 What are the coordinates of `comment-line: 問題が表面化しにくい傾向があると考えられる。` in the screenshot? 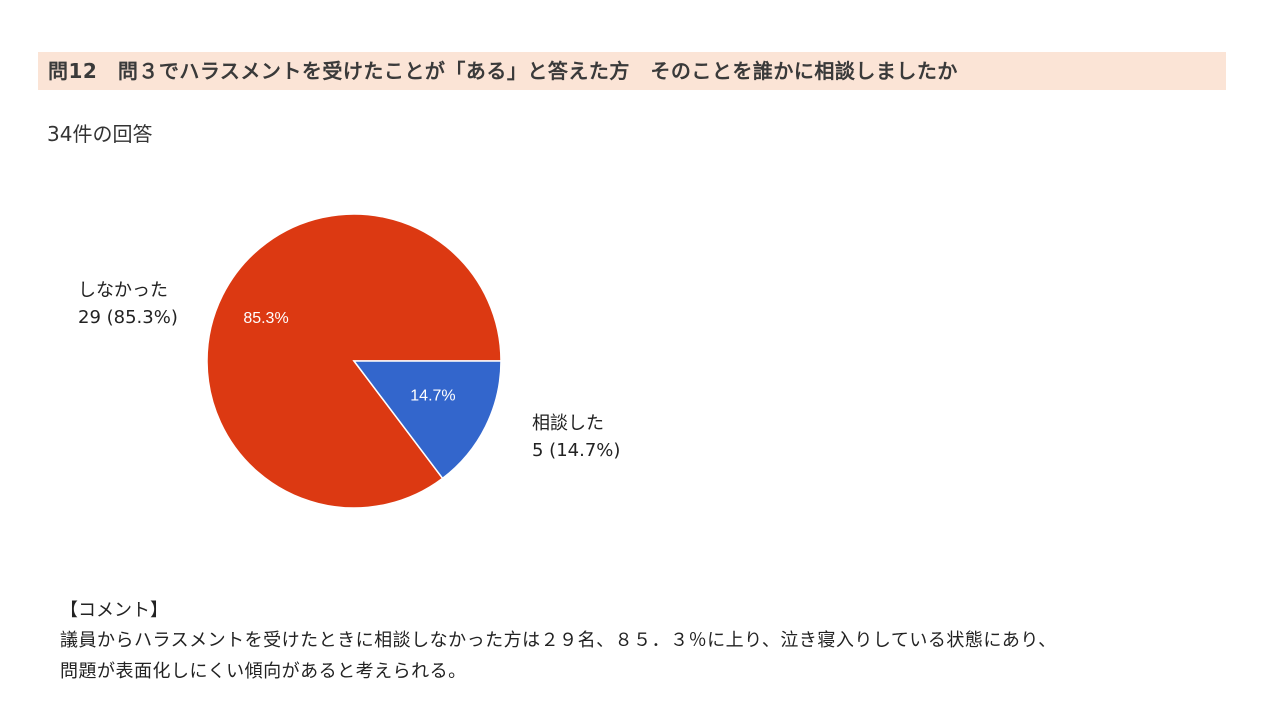 It's located at (263, 671).